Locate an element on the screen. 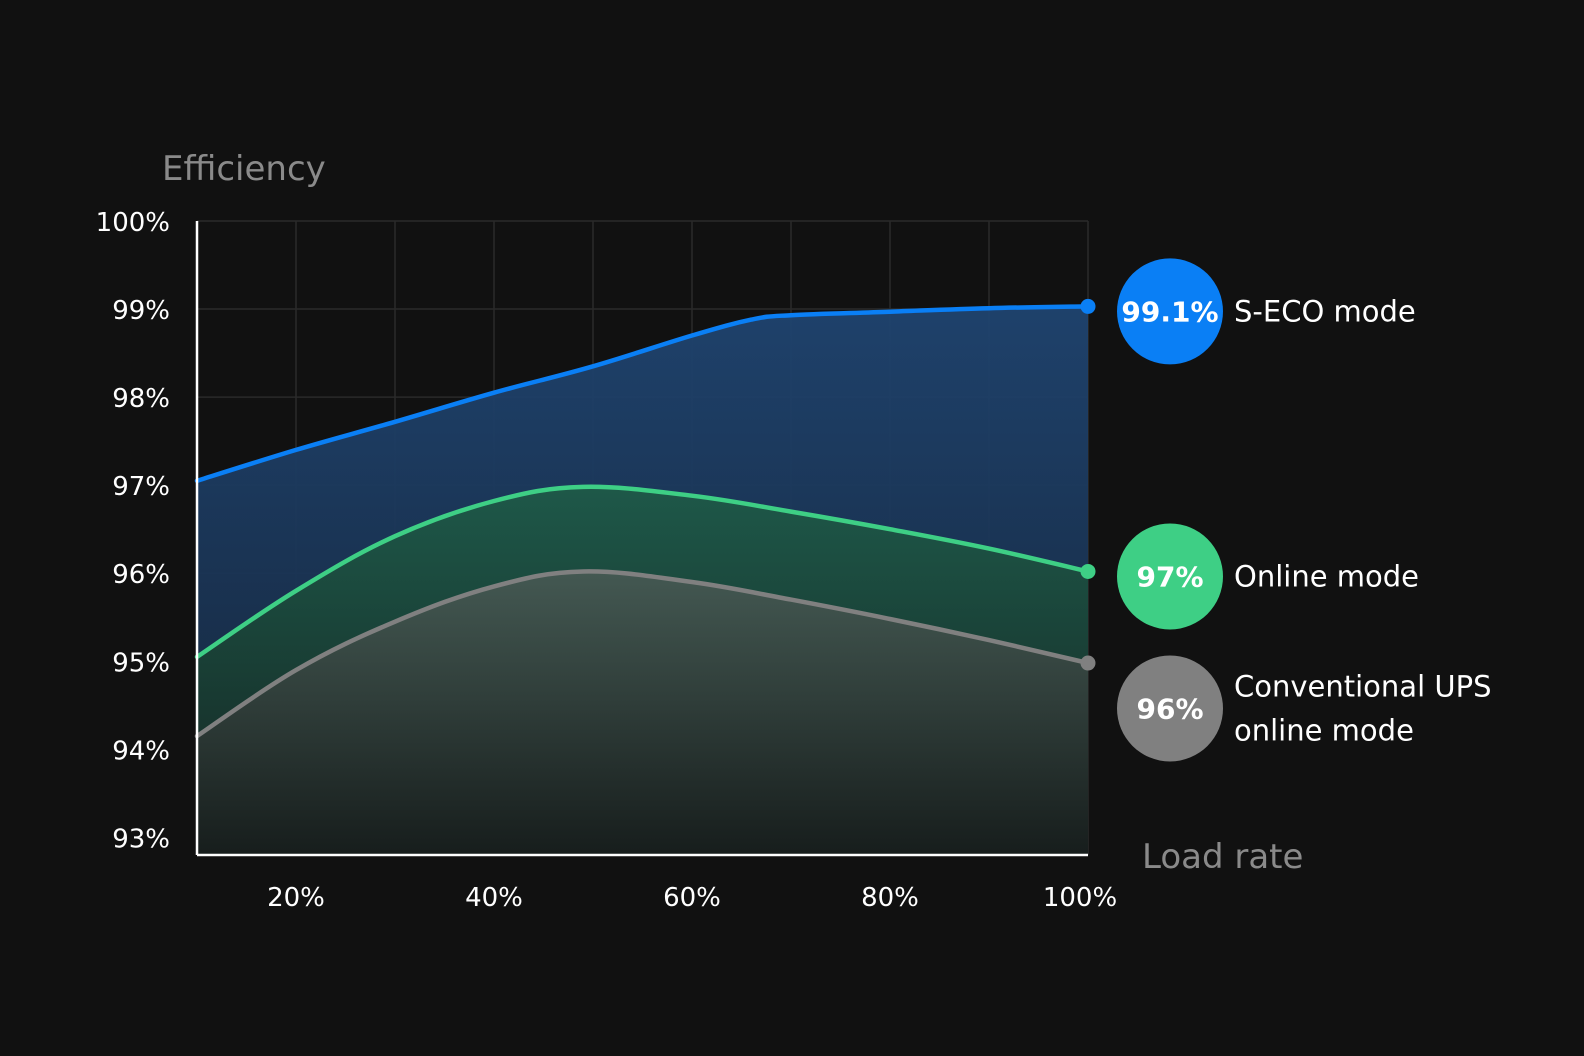  legend-badge-value: 99.1% is located at coordinates (1169, 311).